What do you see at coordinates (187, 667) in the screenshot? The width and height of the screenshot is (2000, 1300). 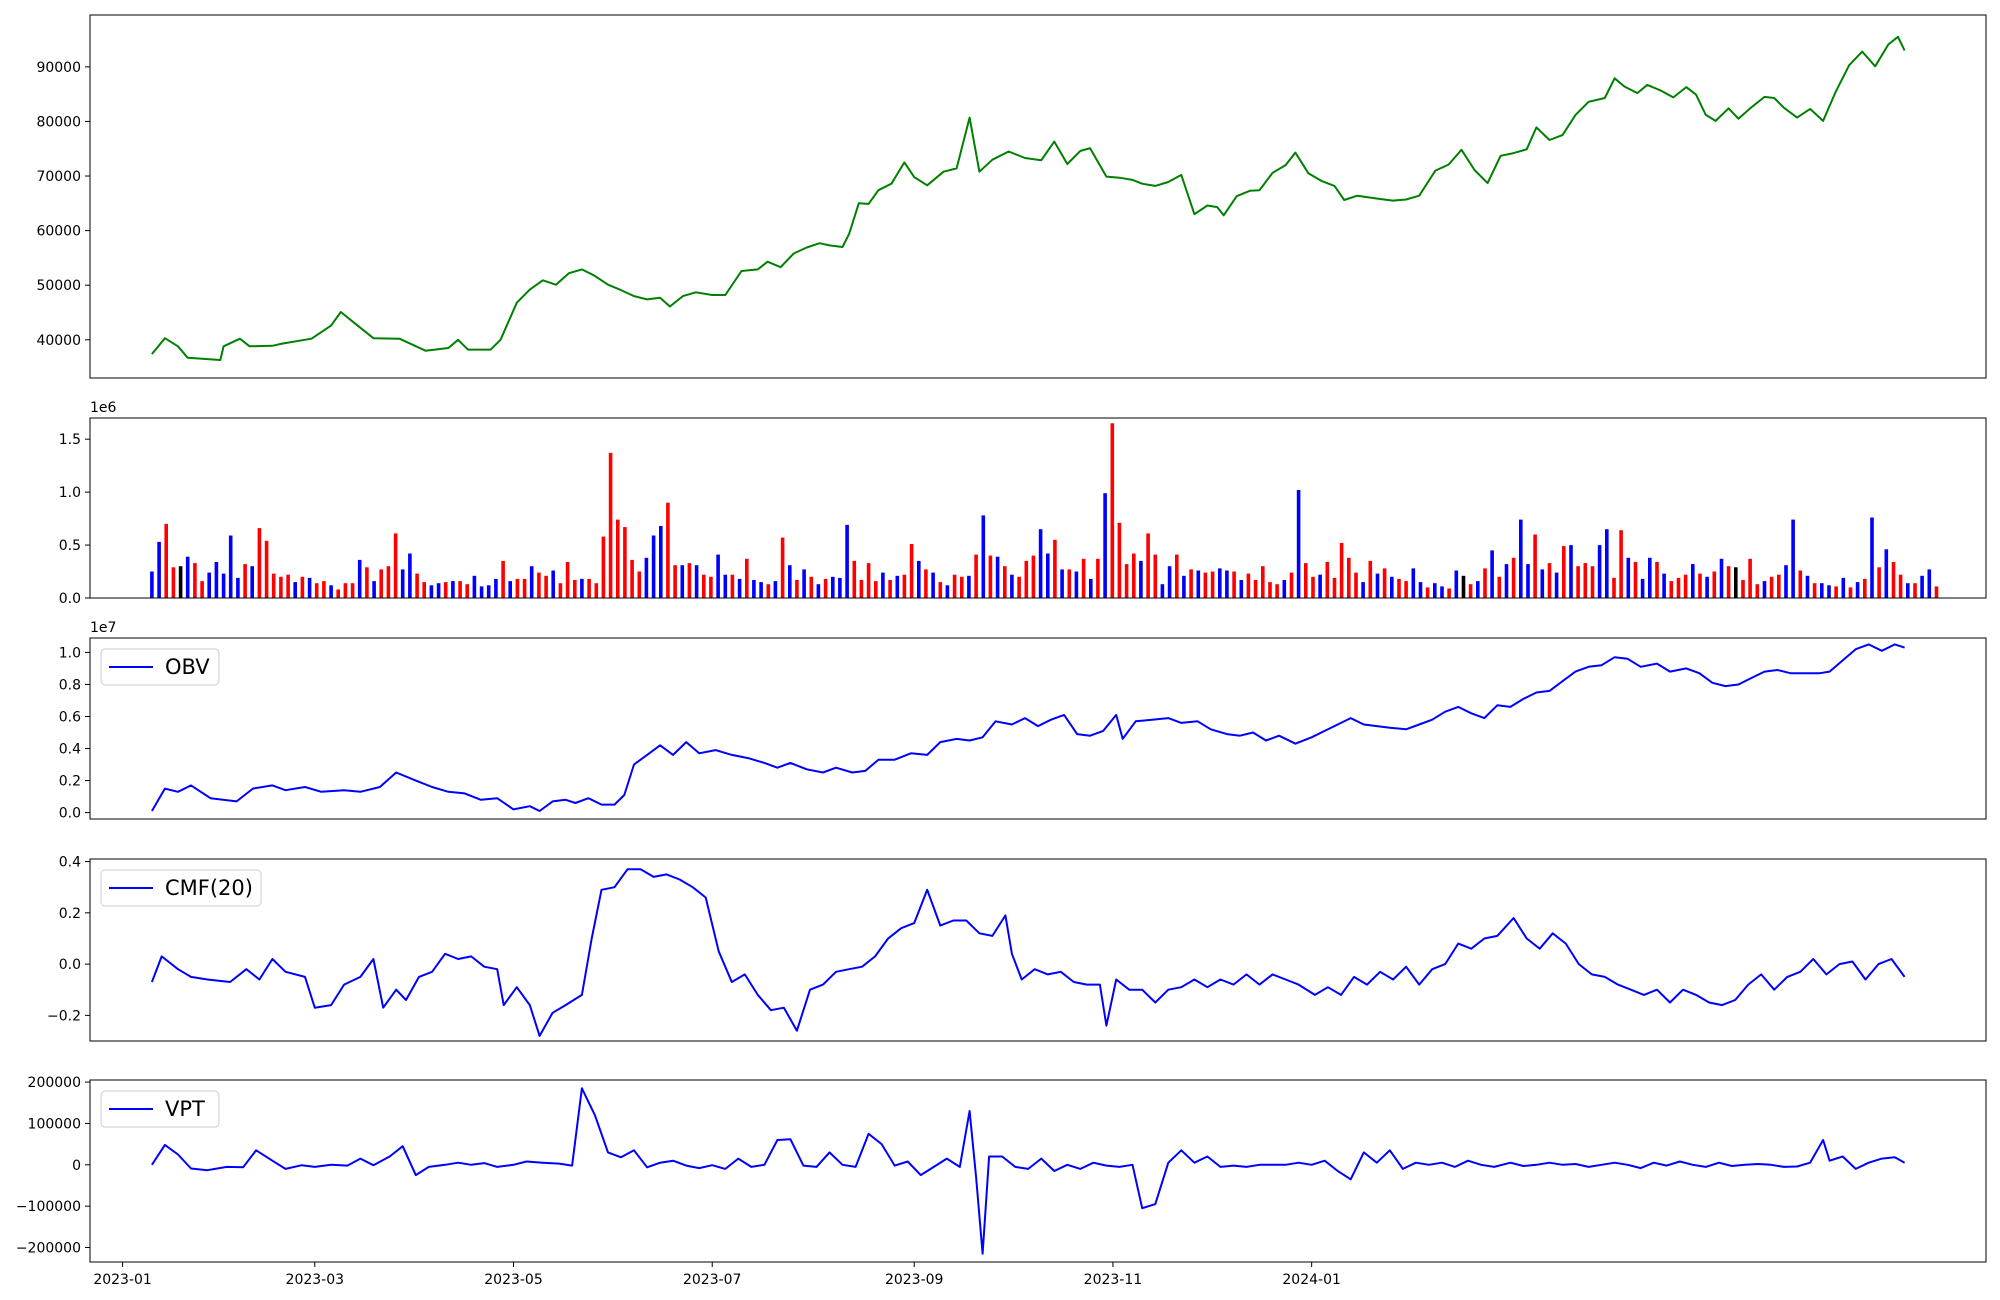 I see `legend-label: OBV` at bounding box center [187, 667].